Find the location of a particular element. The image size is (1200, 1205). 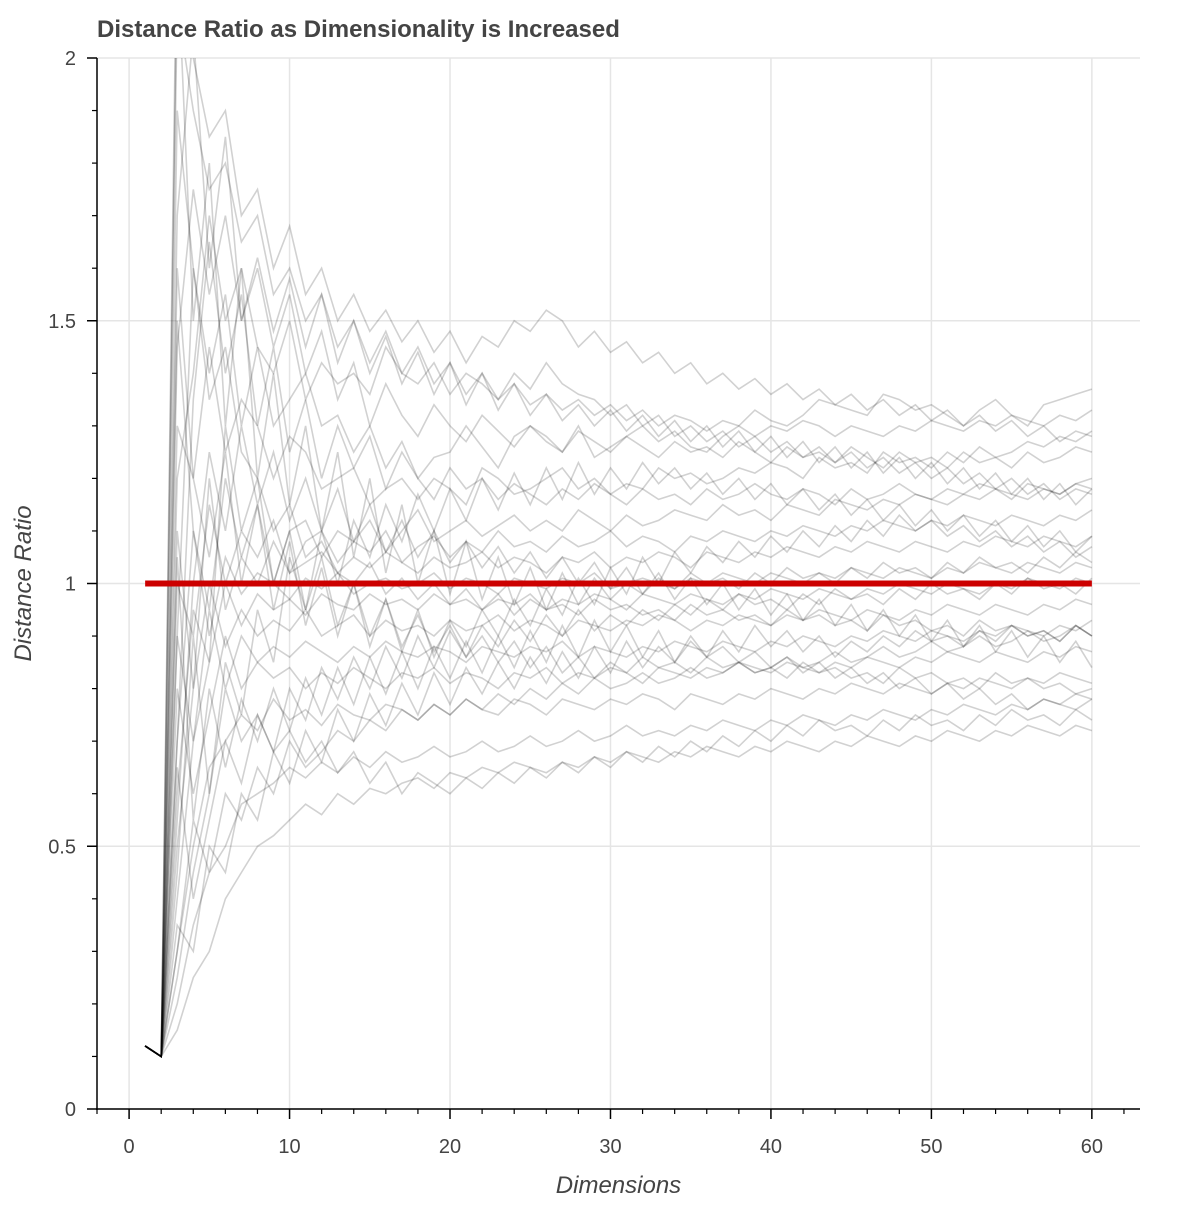

y-tick-label: 1.5 is located at coordinates (62, 322).